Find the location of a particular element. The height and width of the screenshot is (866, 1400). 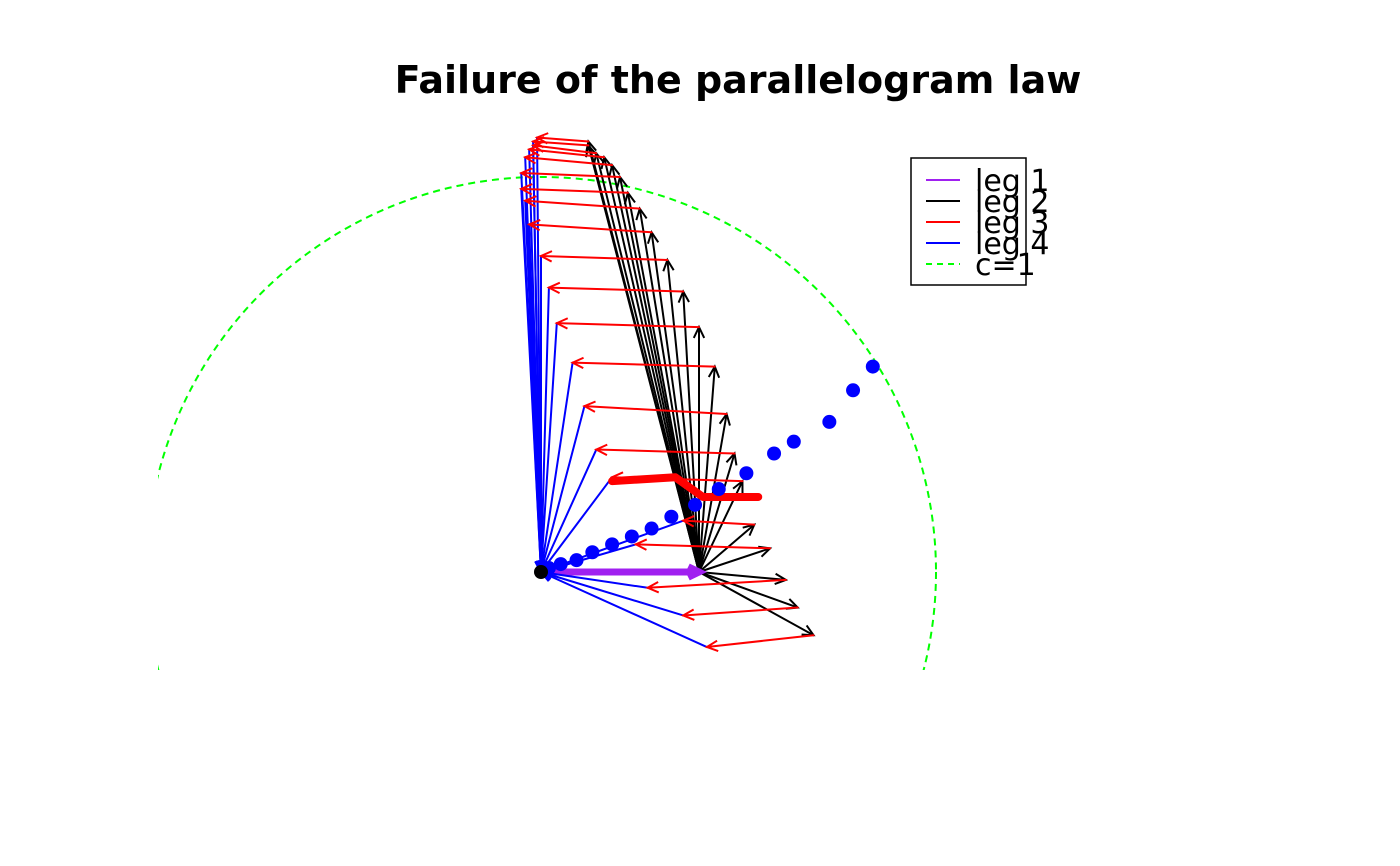

legend: leg 1 leg 2 leg 3 leg 4 c=1 is located at coordinates (980, 221).